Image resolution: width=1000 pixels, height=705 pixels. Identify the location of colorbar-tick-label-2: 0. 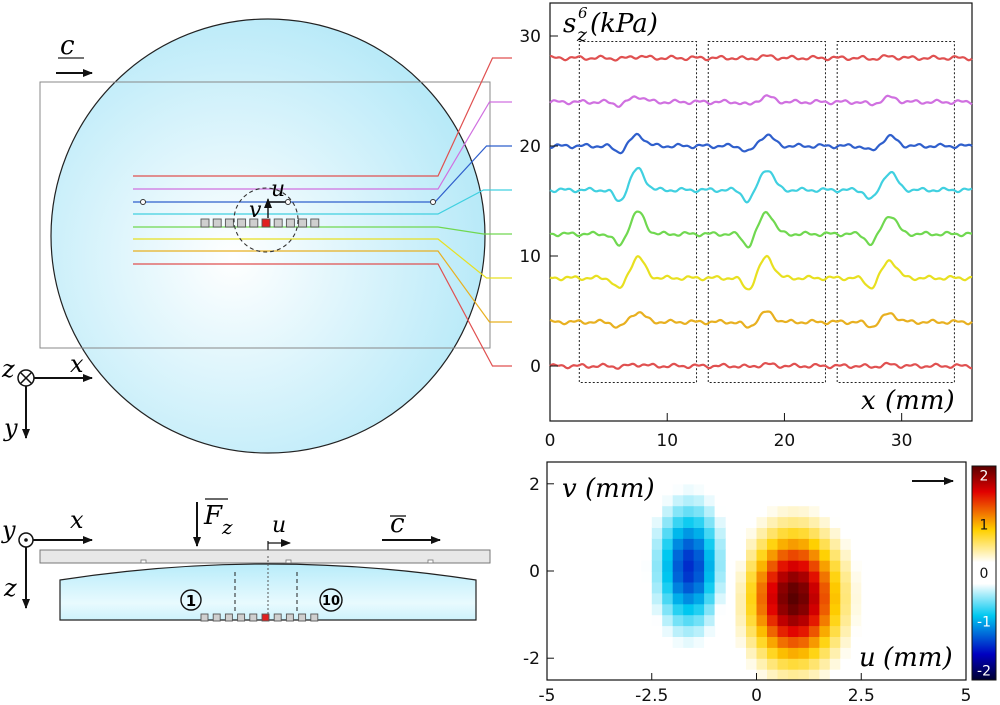
(984, 574).